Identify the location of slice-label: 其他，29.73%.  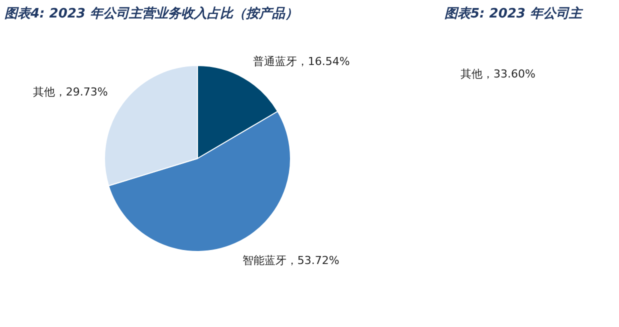
(70, 92).